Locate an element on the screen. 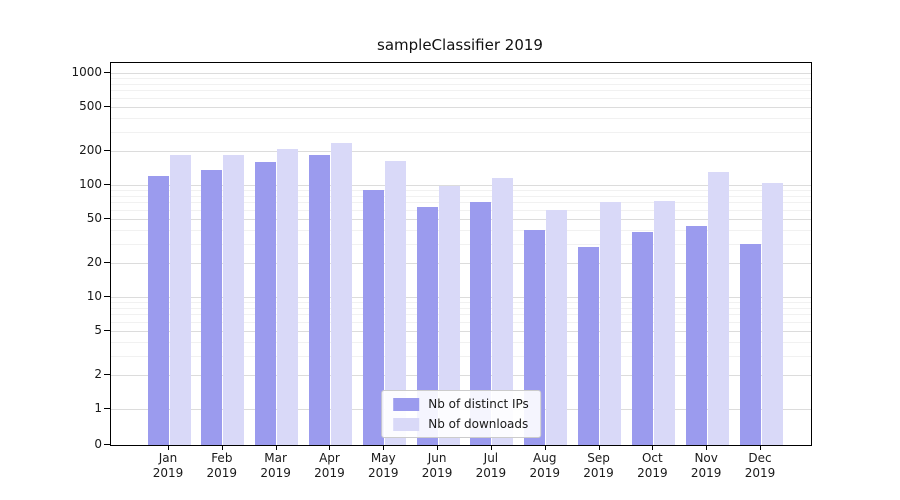 Image resolution: width=900 pixels, height=500 pixels. bar-downloads-may is located at coordinates (395, 302).